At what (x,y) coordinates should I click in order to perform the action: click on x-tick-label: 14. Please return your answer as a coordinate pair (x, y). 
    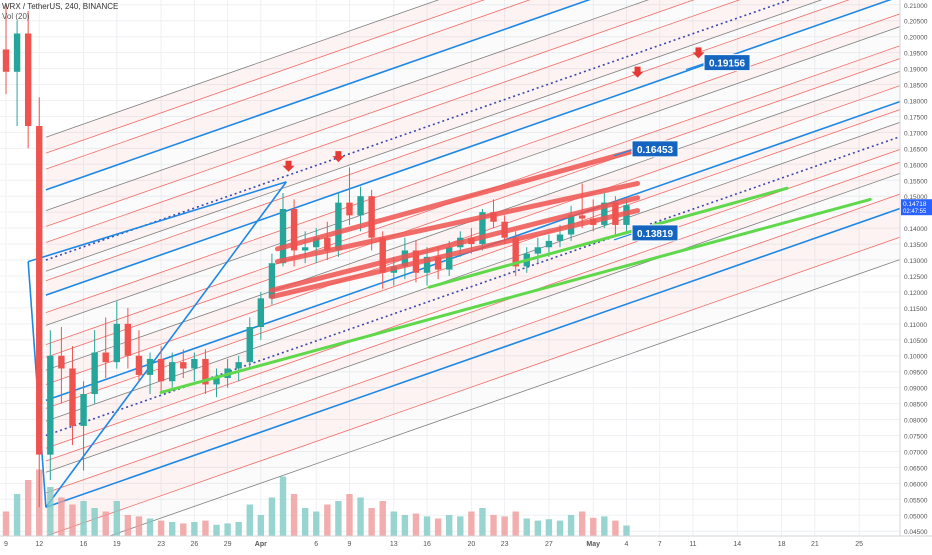
    Looking at the image, I should click on (737, 544).